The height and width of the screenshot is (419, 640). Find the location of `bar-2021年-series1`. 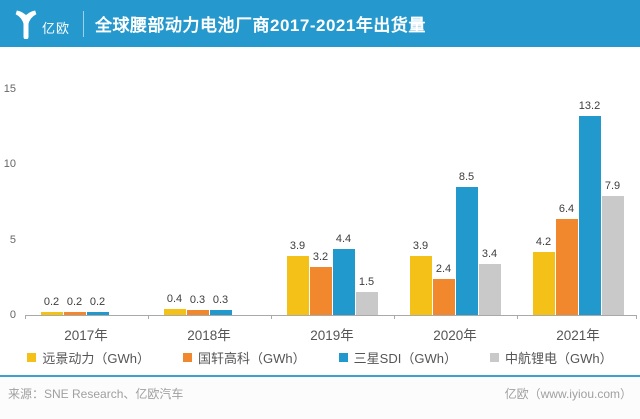

bar-2021年-series1 is located at coordinates (566, 267).